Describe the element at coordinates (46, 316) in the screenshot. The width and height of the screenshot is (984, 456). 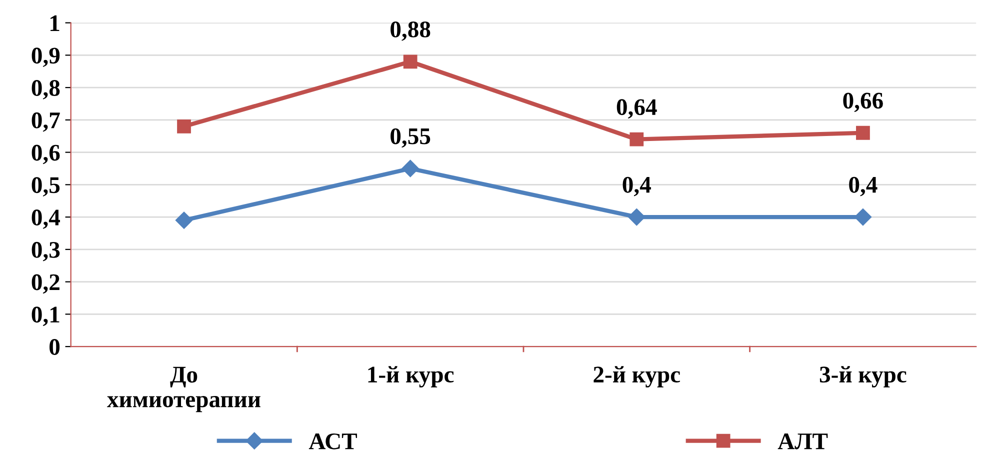
I see `y-tick-label: 0,1` at that location.